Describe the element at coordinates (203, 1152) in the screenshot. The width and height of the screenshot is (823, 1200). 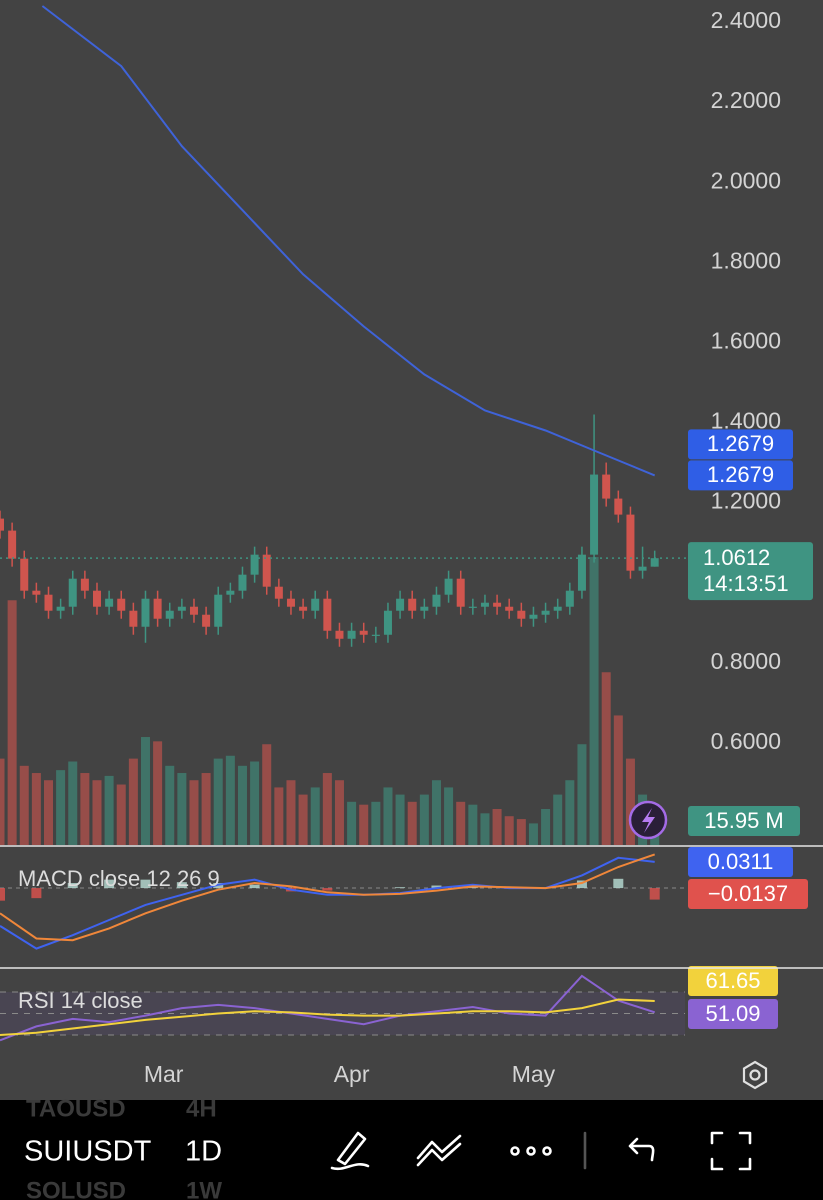
I see `interval: 1D` at that location.